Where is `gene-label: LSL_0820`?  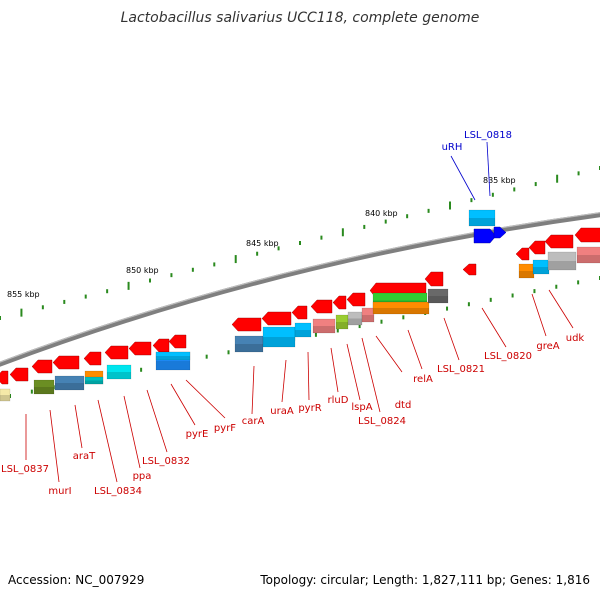 gene-label: LSL_0820 is located at coordinates (508, 356).